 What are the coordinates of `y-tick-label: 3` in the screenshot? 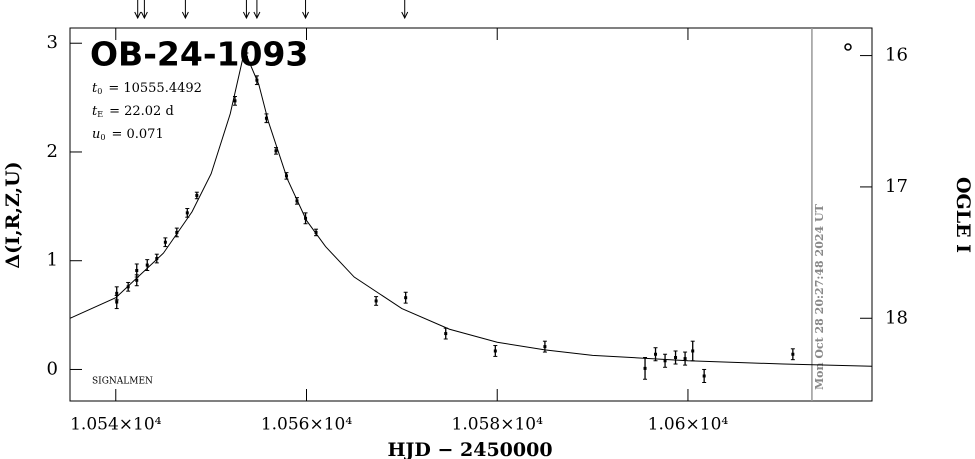 It's located at (52, 42).